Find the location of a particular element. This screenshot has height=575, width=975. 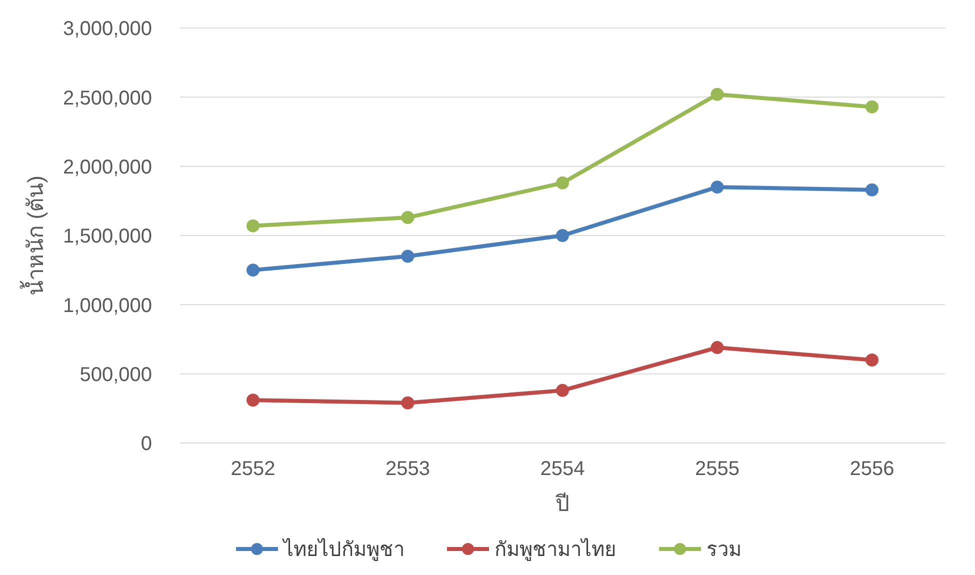

y-axis-title: น้ำหนัก (ตัน) is located at coordinates (34, 236).